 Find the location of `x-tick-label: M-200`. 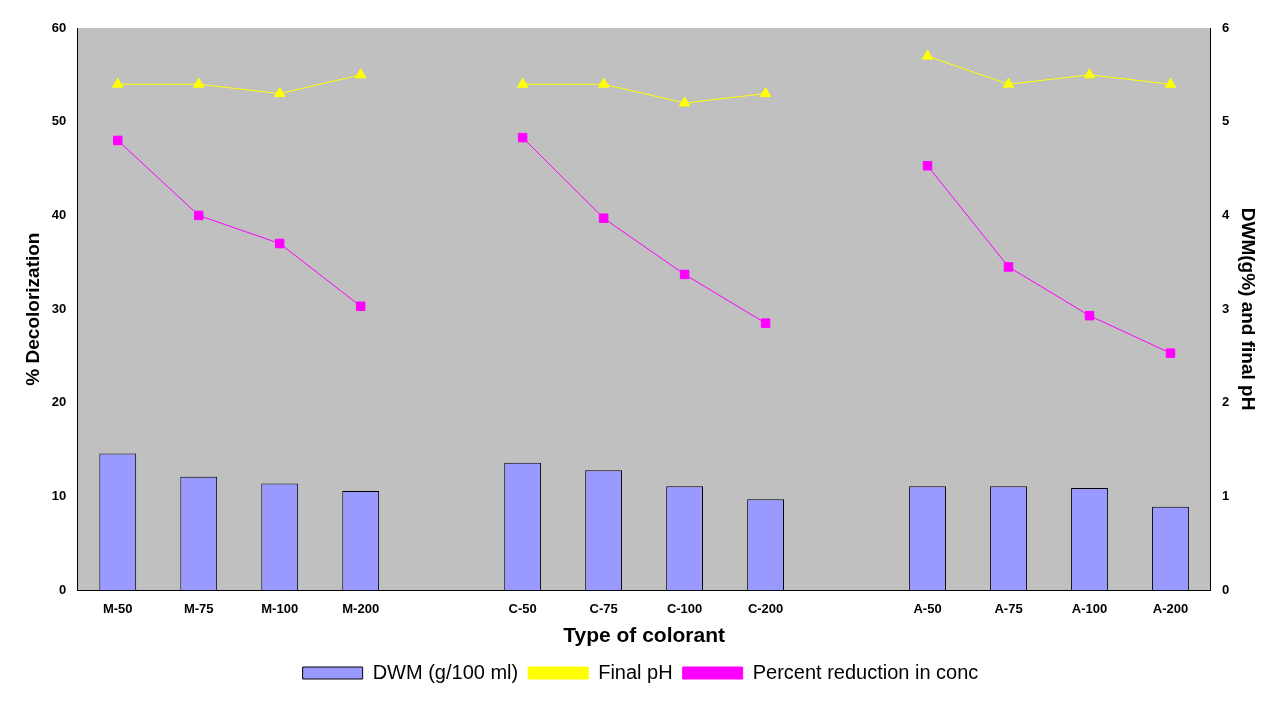

x-tick-label: M-200 is located at coordinates (361, 608).